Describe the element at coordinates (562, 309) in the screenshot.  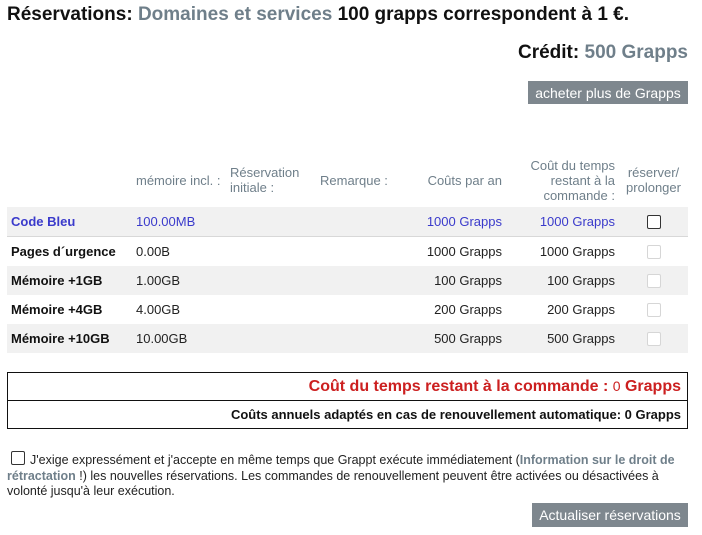
I see `row-cost-remaining: 200 Grapps` at that location.